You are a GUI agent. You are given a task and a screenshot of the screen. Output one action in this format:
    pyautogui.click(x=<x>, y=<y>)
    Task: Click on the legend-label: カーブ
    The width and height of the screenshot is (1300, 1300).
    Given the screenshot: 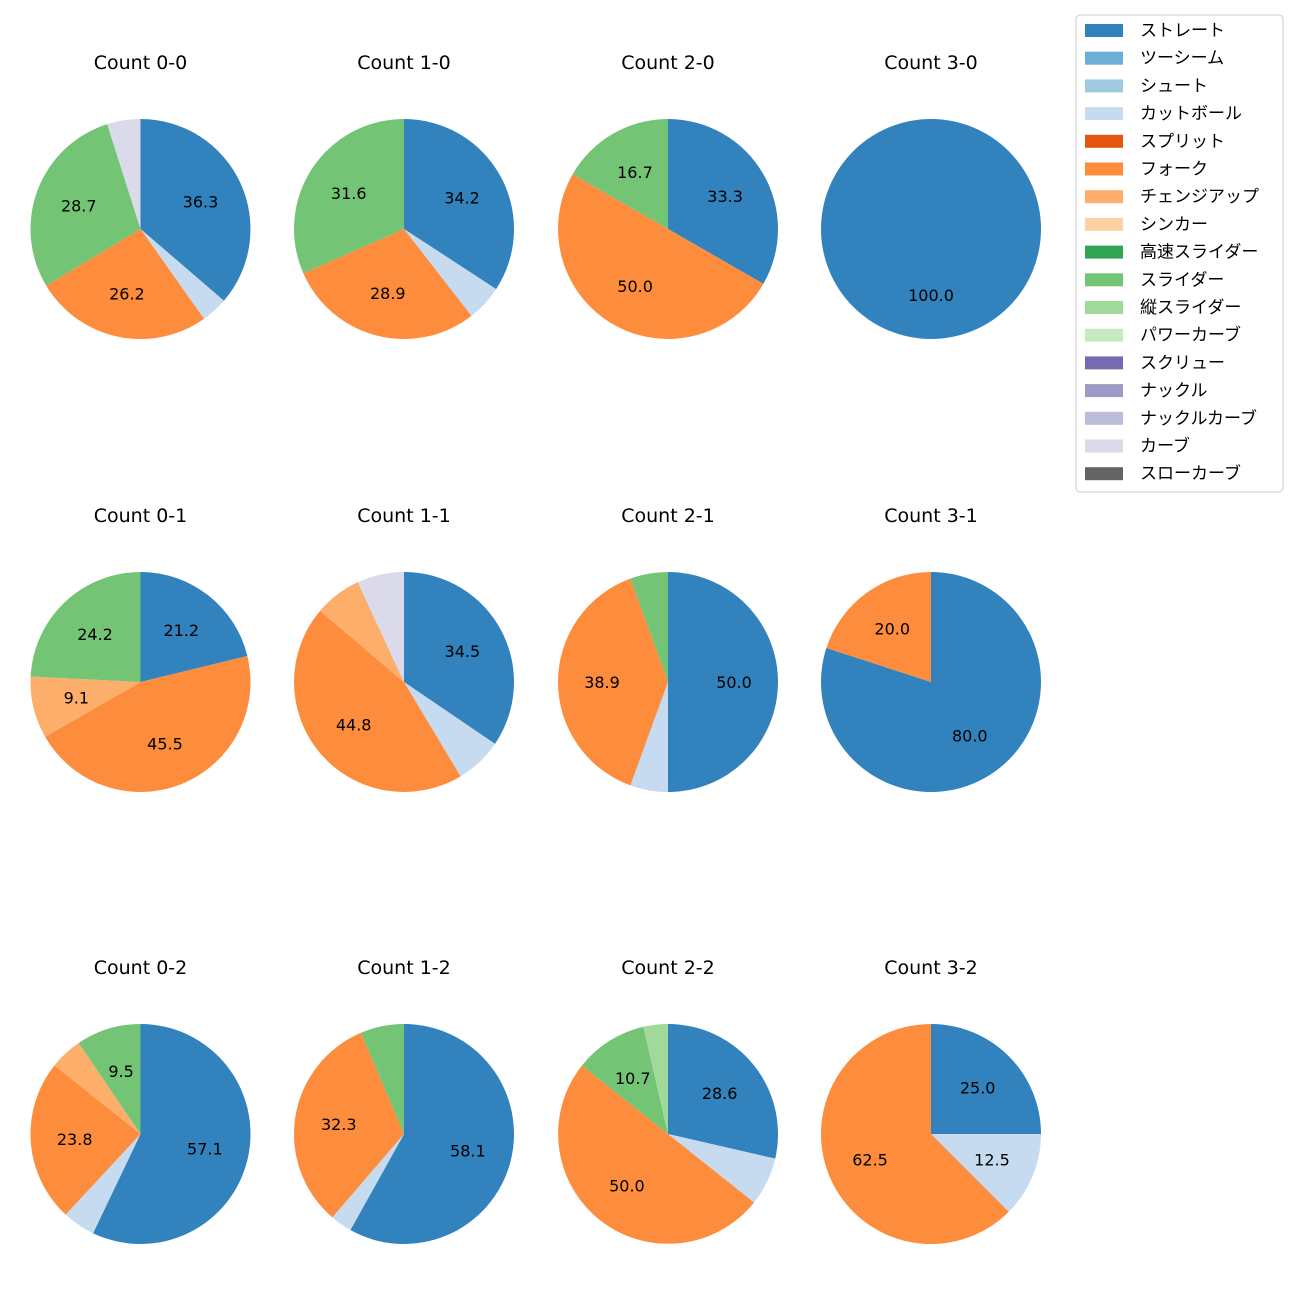 What is the action you would take?
    pyautogui.click(x=1165, y=446)
    